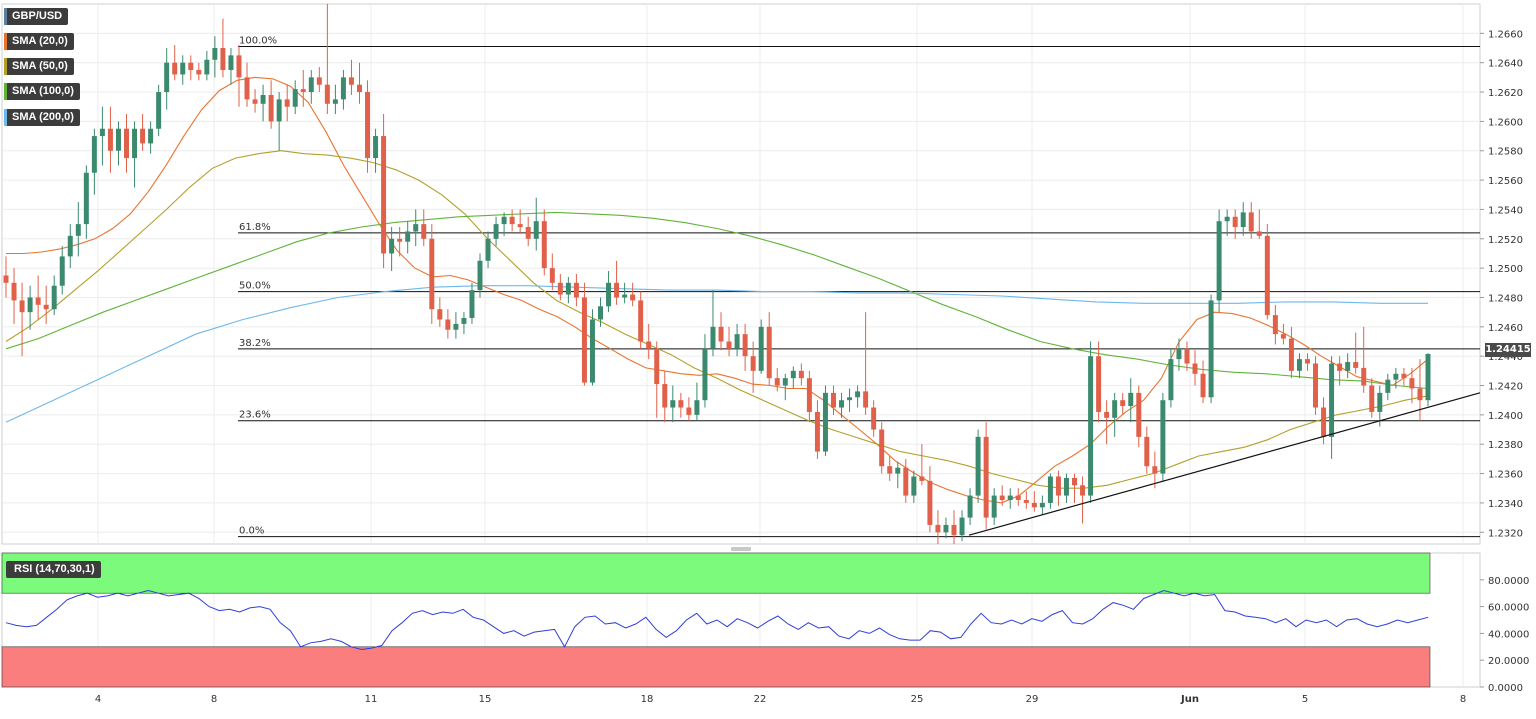  I want to click on price-tick-label: 1.2600, so click(1505, 122).